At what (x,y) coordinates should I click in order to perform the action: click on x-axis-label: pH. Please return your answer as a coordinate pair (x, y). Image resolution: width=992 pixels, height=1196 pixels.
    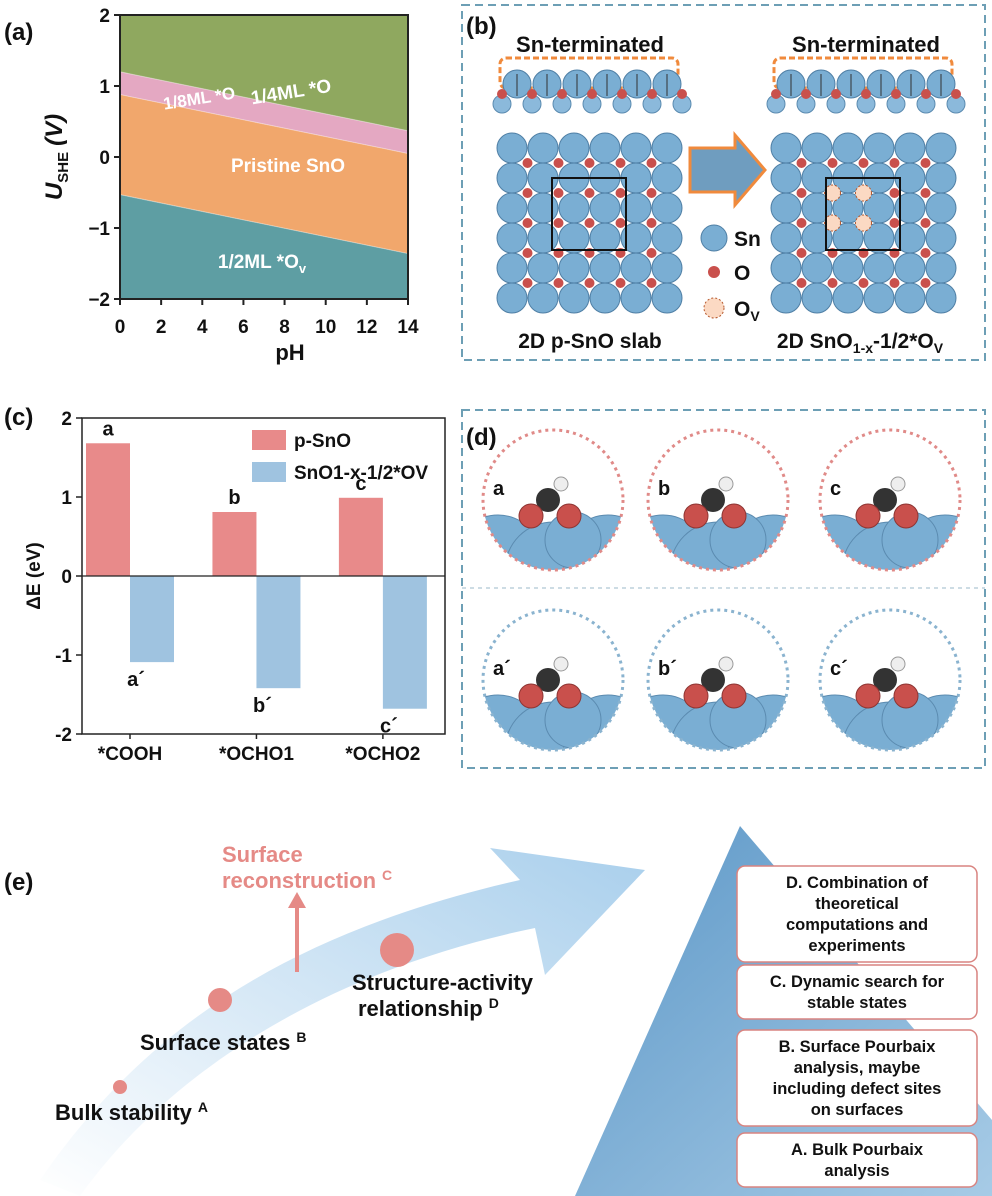
    Looking at the image, I should click on (289, 352).